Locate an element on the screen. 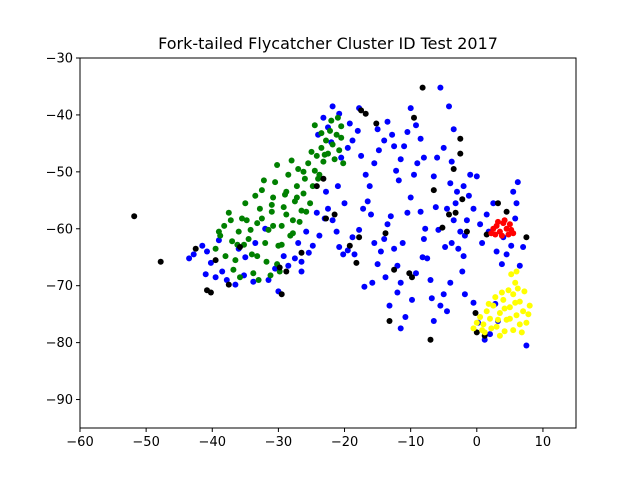 The image size is (640, 480). x-tick-label: −30 is located at coordinates (278, 442).